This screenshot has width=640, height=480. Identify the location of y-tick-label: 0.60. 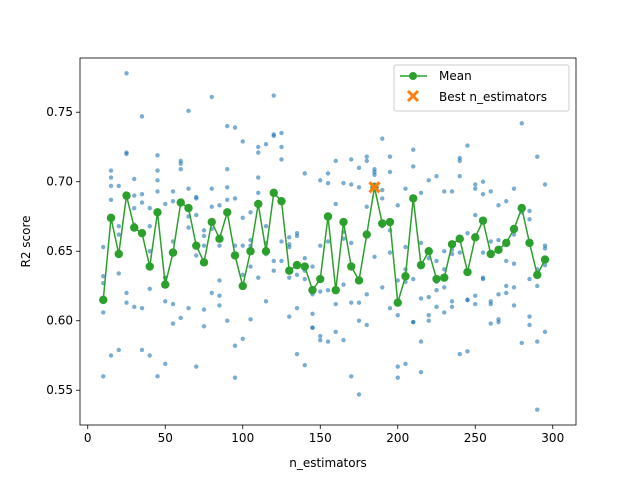
(59, 321).